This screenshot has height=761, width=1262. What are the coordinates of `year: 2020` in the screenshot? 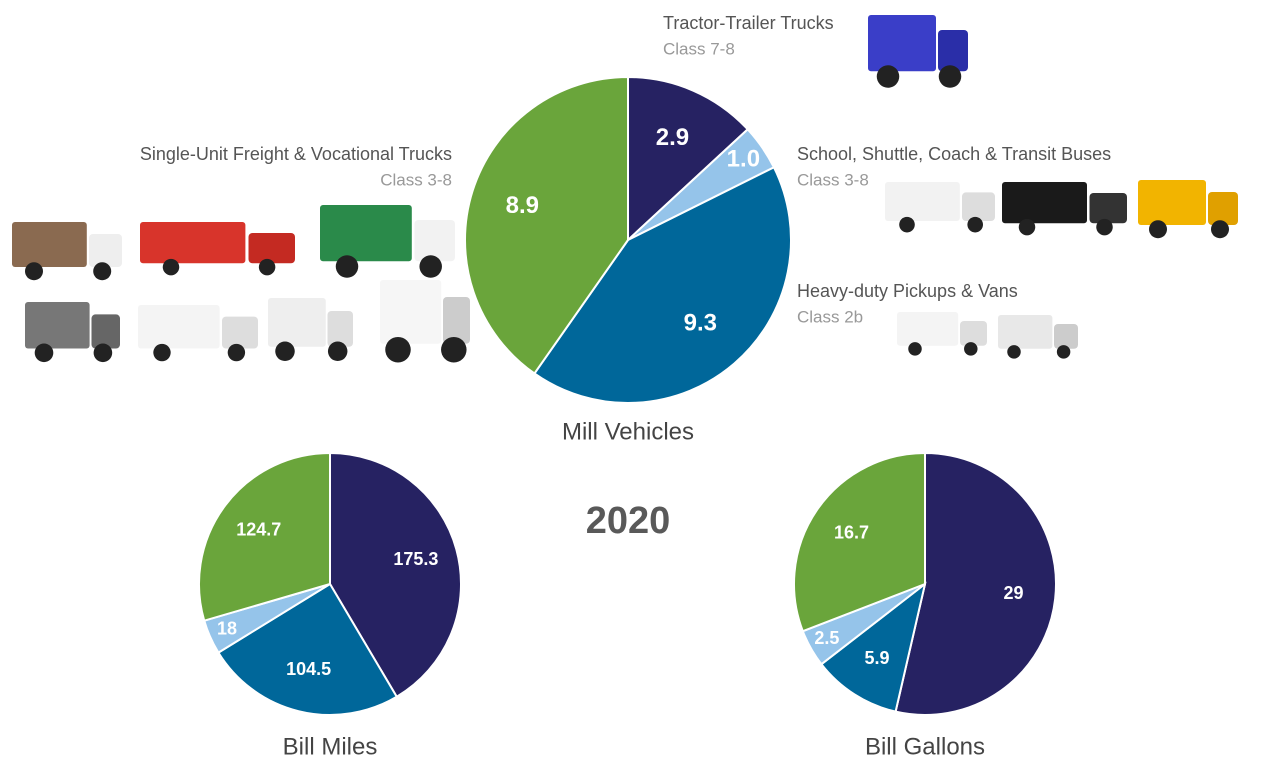 It's located at (628, 521).